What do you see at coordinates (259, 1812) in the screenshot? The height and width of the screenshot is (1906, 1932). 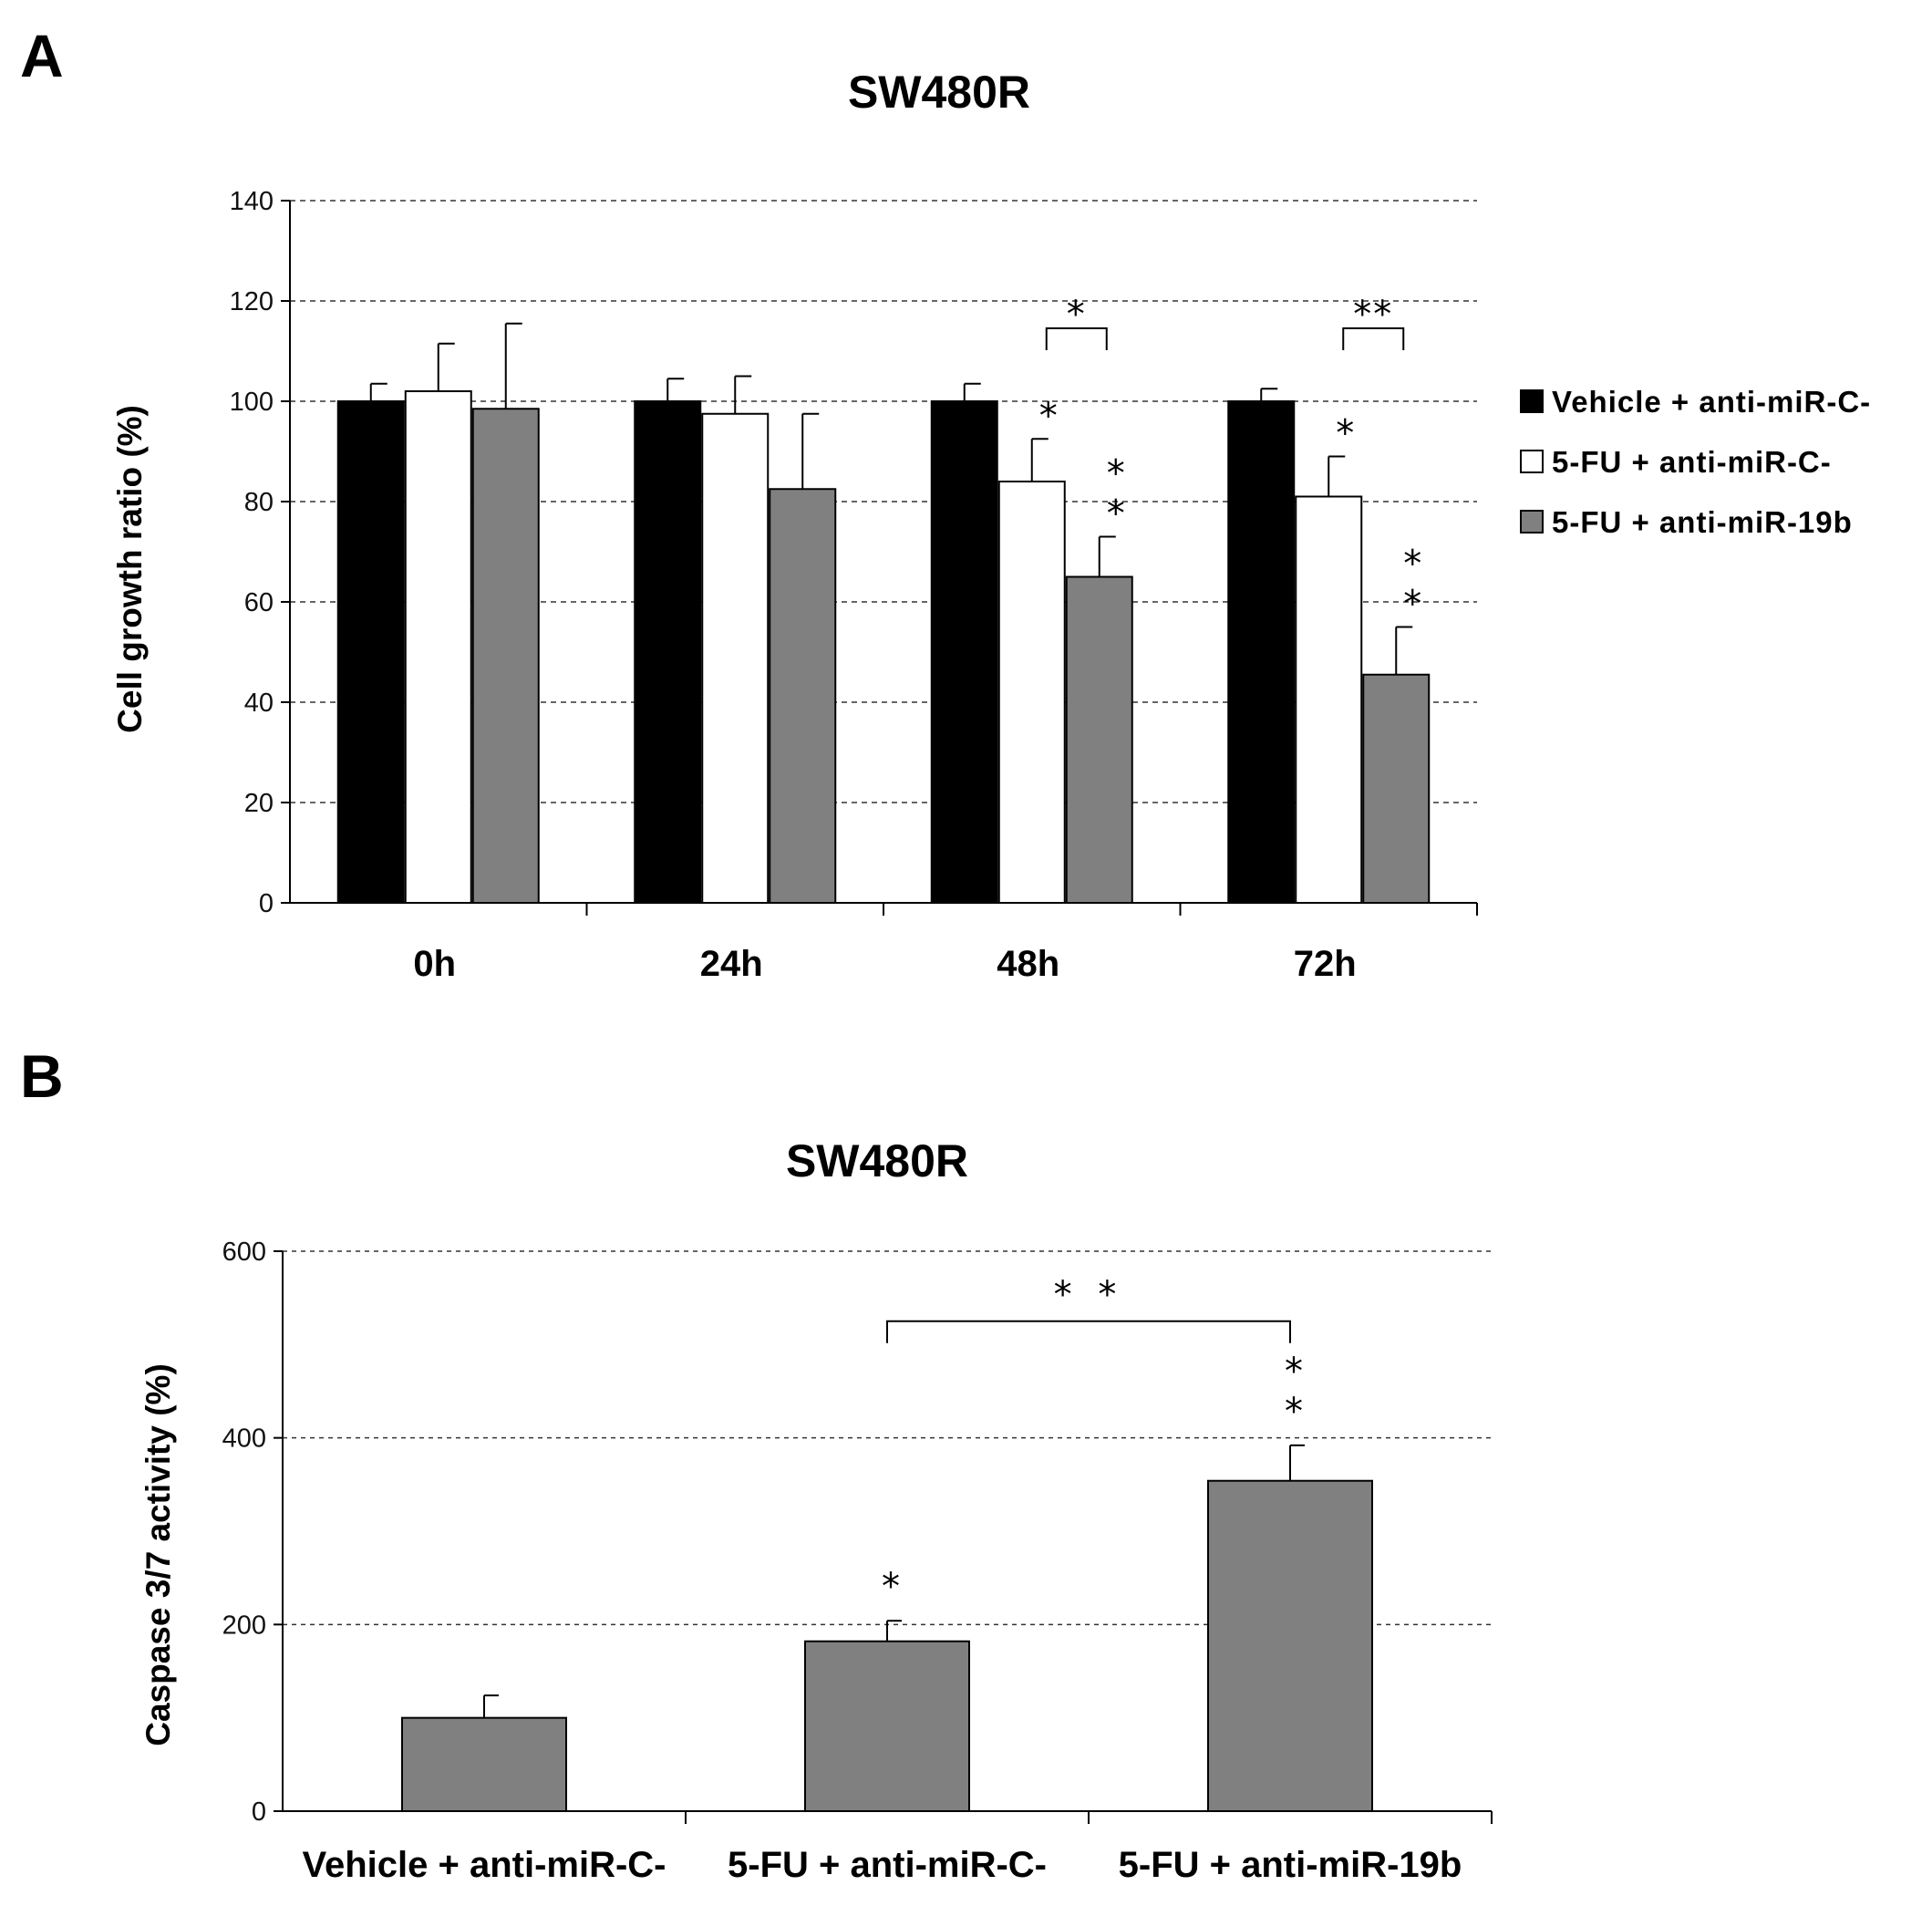 I see `panel-b-y-tick-label: 0` at bounding box center [259, 1812].